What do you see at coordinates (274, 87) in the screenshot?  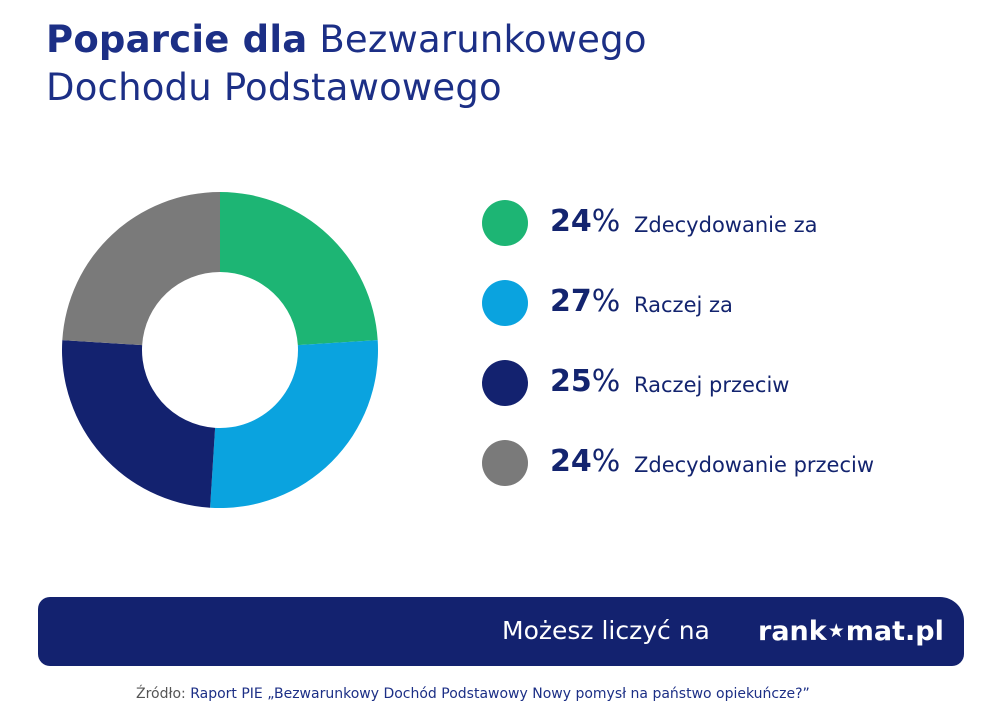 I see `title-line2: Dochodu Podstawowego` at bounding box center [274, 87].